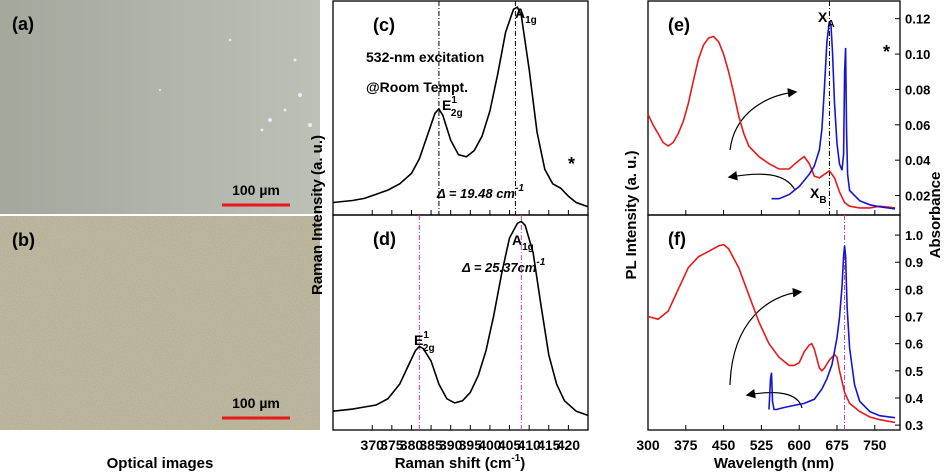  Describe the element at coordinates (917, 54) in the screenshot. I see `y2-tick-label: 0.10` at that location.